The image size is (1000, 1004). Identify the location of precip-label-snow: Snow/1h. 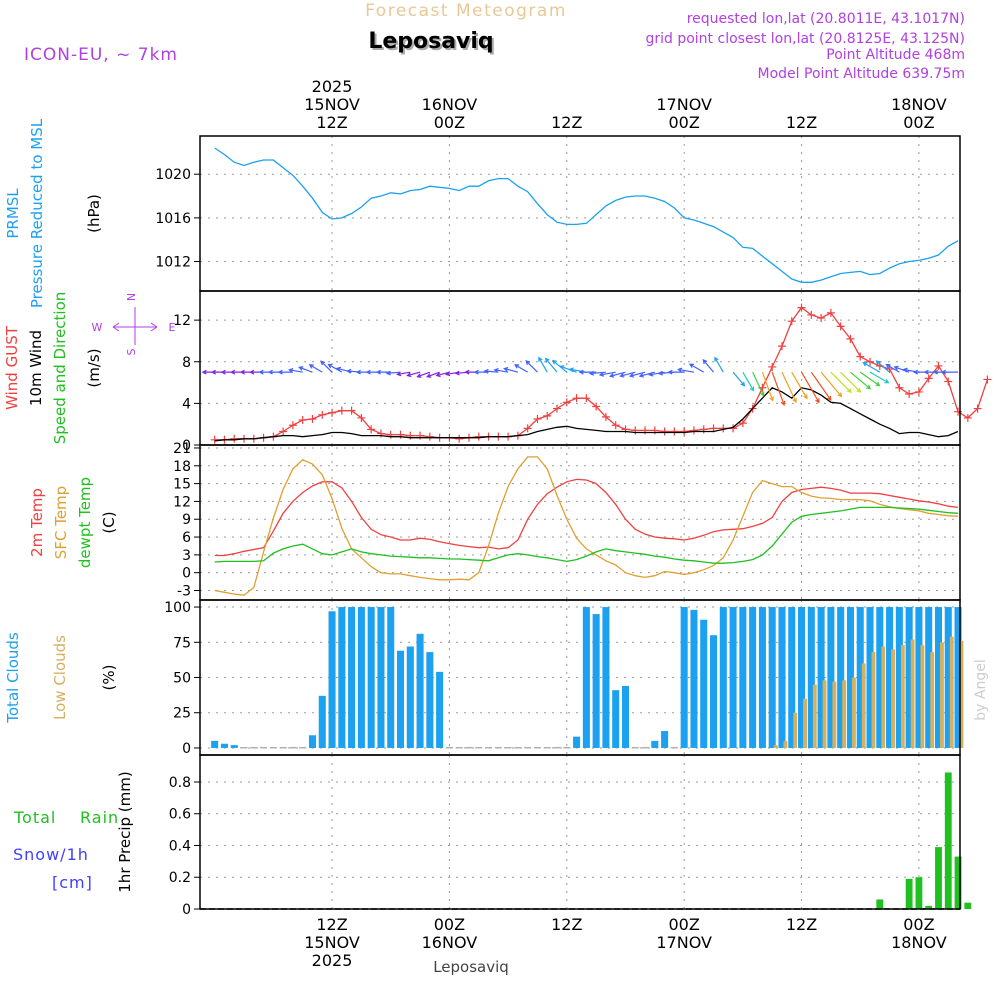
(51, 854).